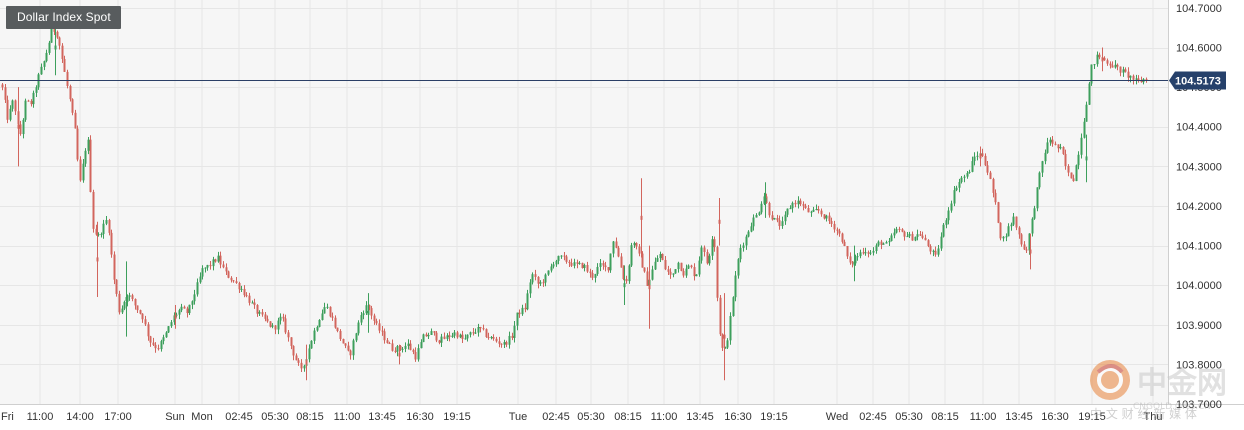 Image resolution: width=1244 pixels, height=430 pixels. I want to click on x-tick-label: 16:30, so click(1055, 417).